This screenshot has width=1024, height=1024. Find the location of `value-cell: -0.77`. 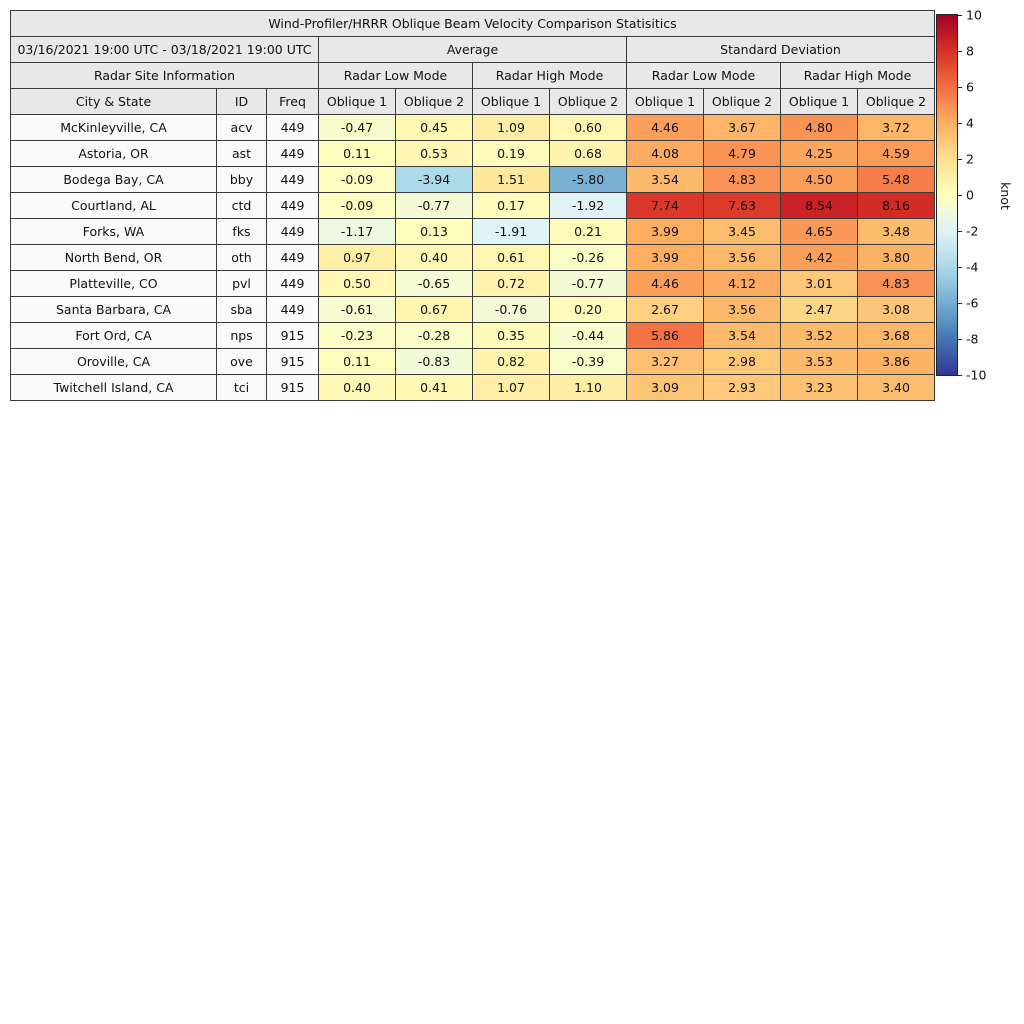

value-cell: -0.77 is located at coordinates (434, 205).